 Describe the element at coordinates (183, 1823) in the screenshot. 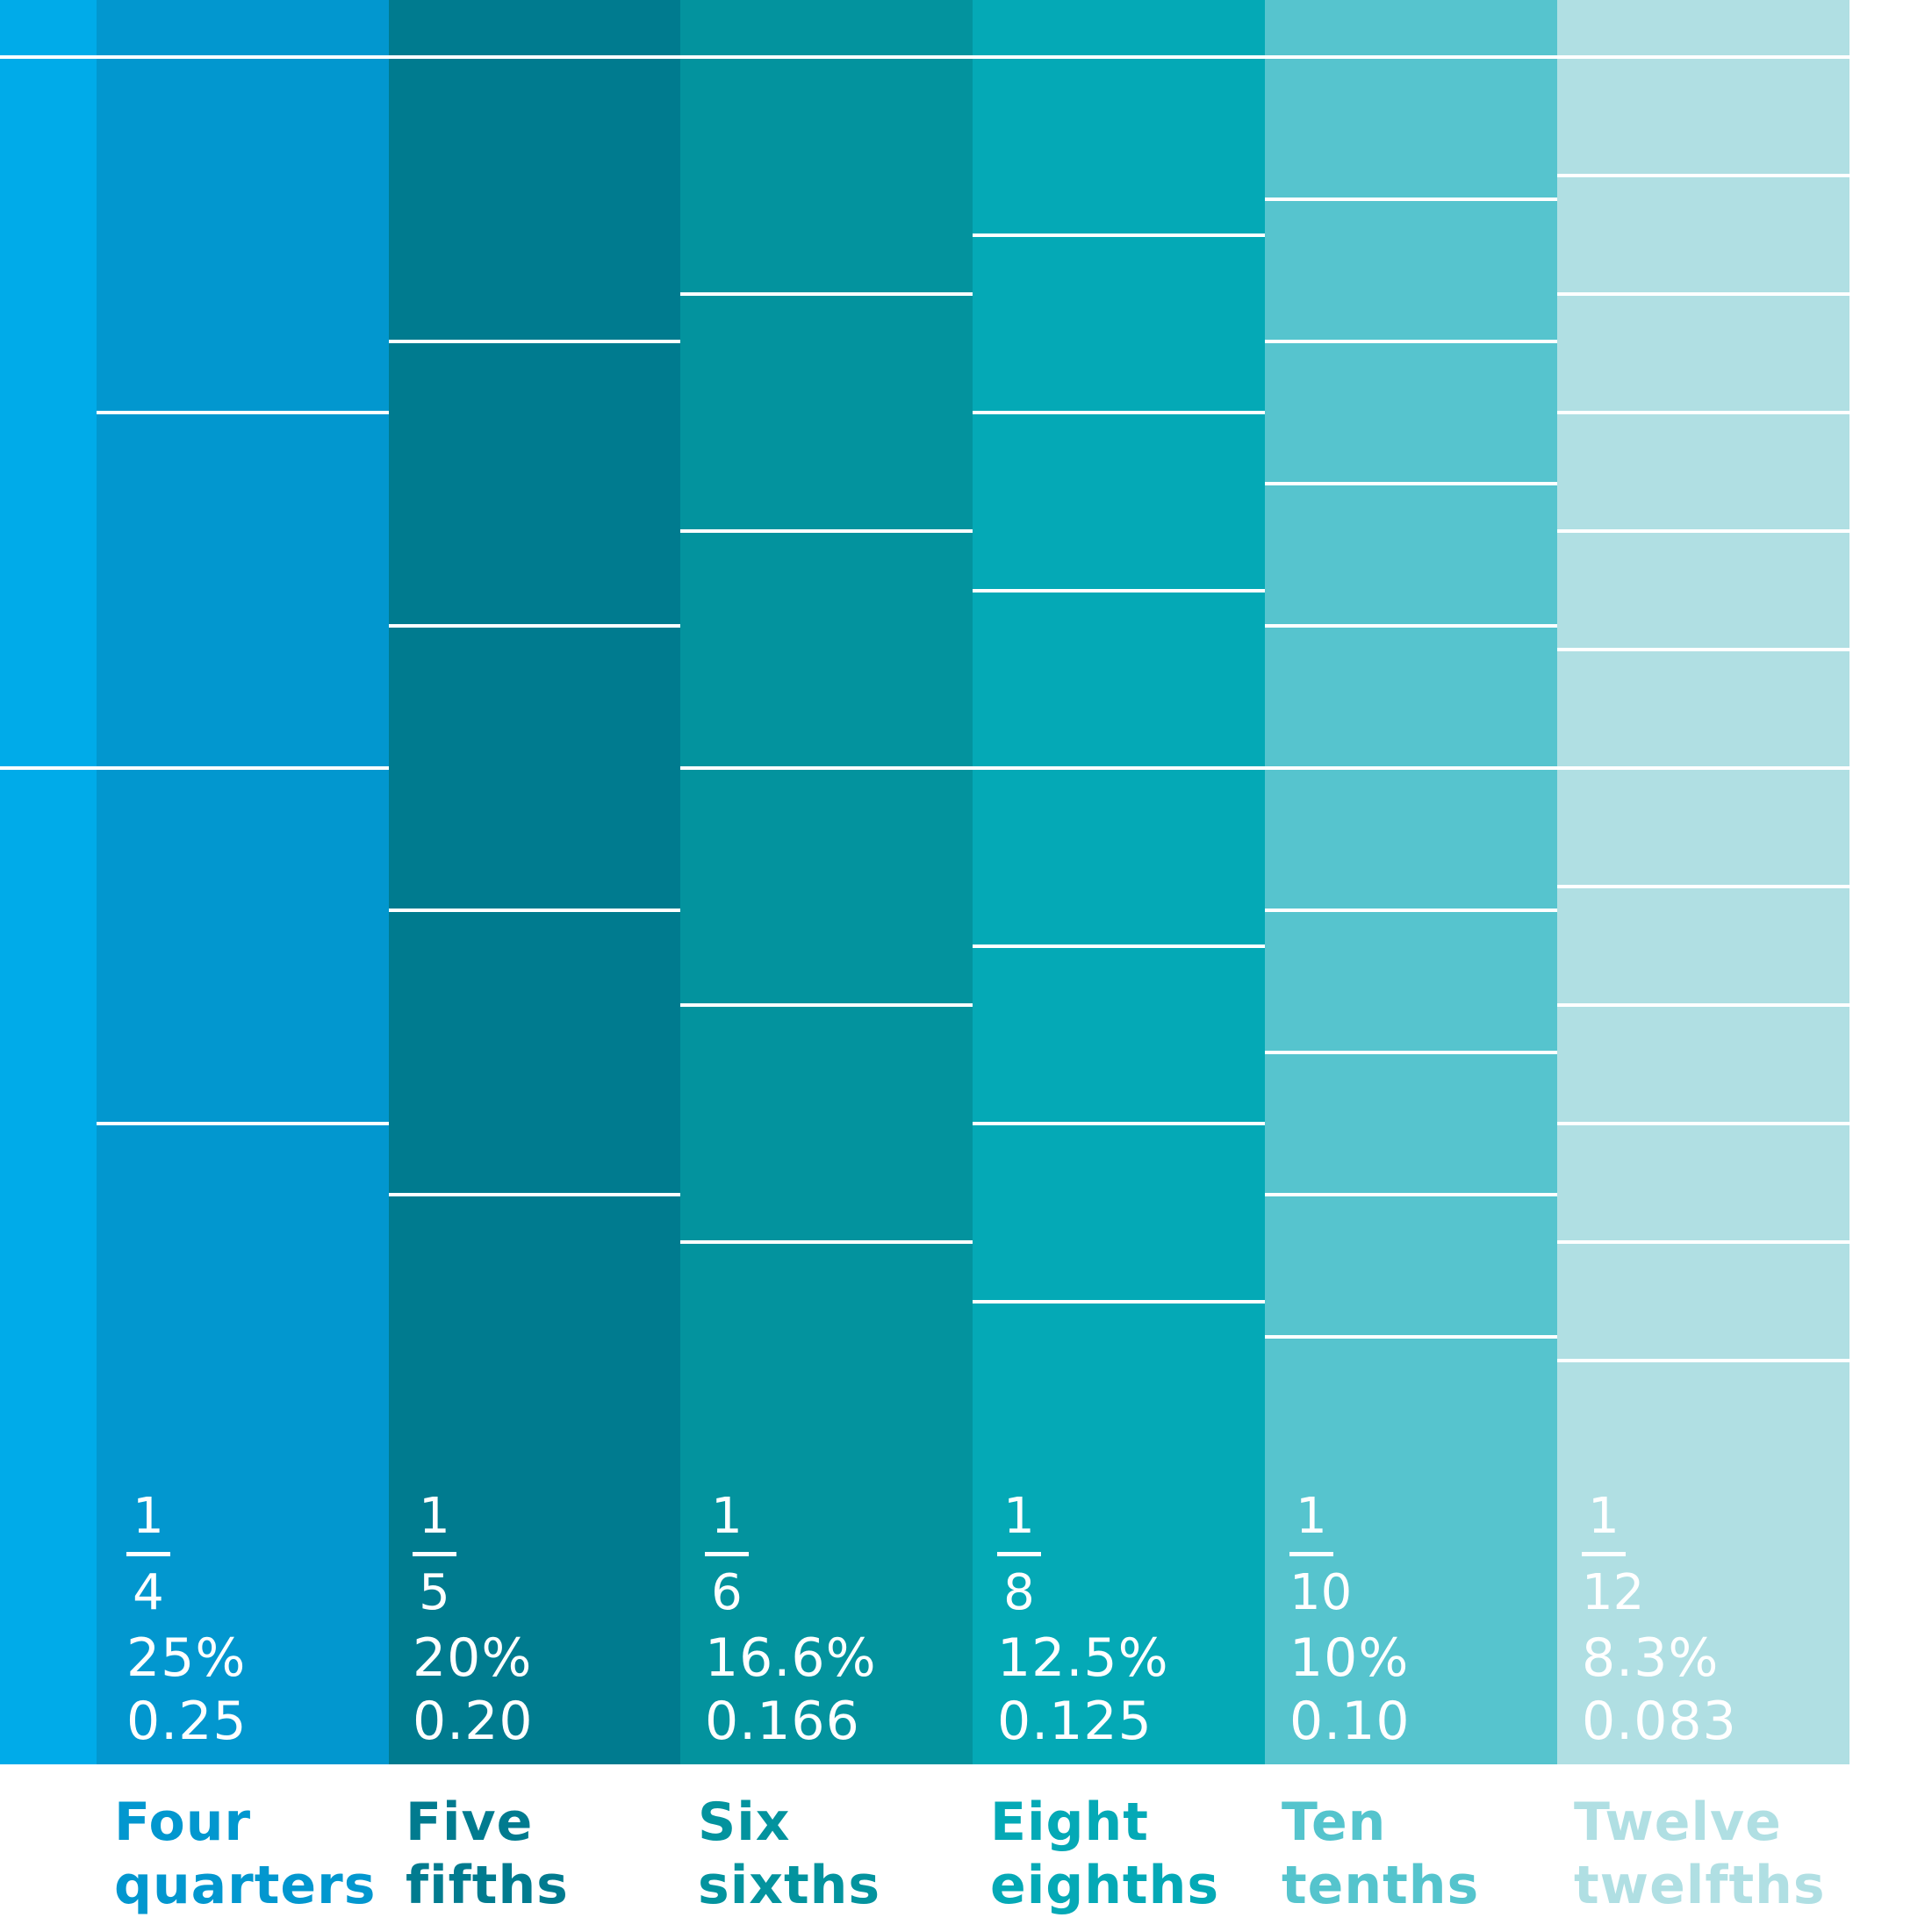

I see `quarters-name-line1: Four` at that location.